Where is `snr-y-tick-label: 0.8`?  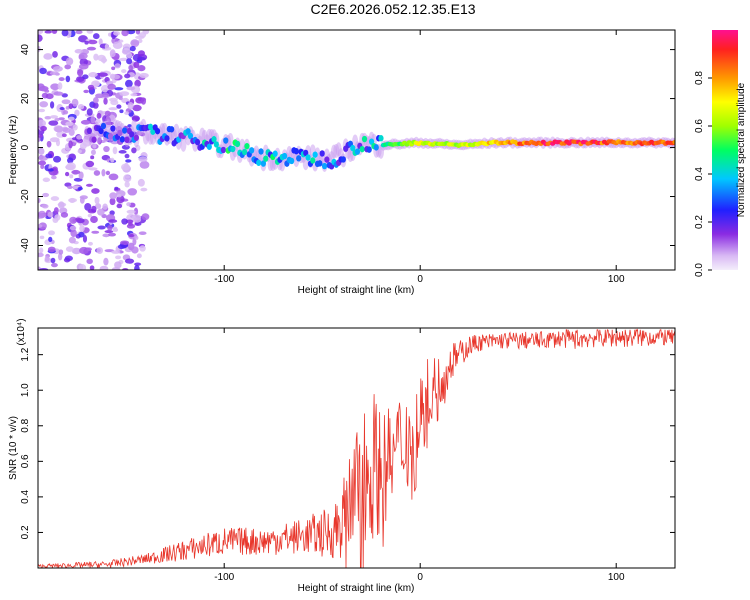 snr-y-tick-label: 0.8 is located at coordinates (25, 425).